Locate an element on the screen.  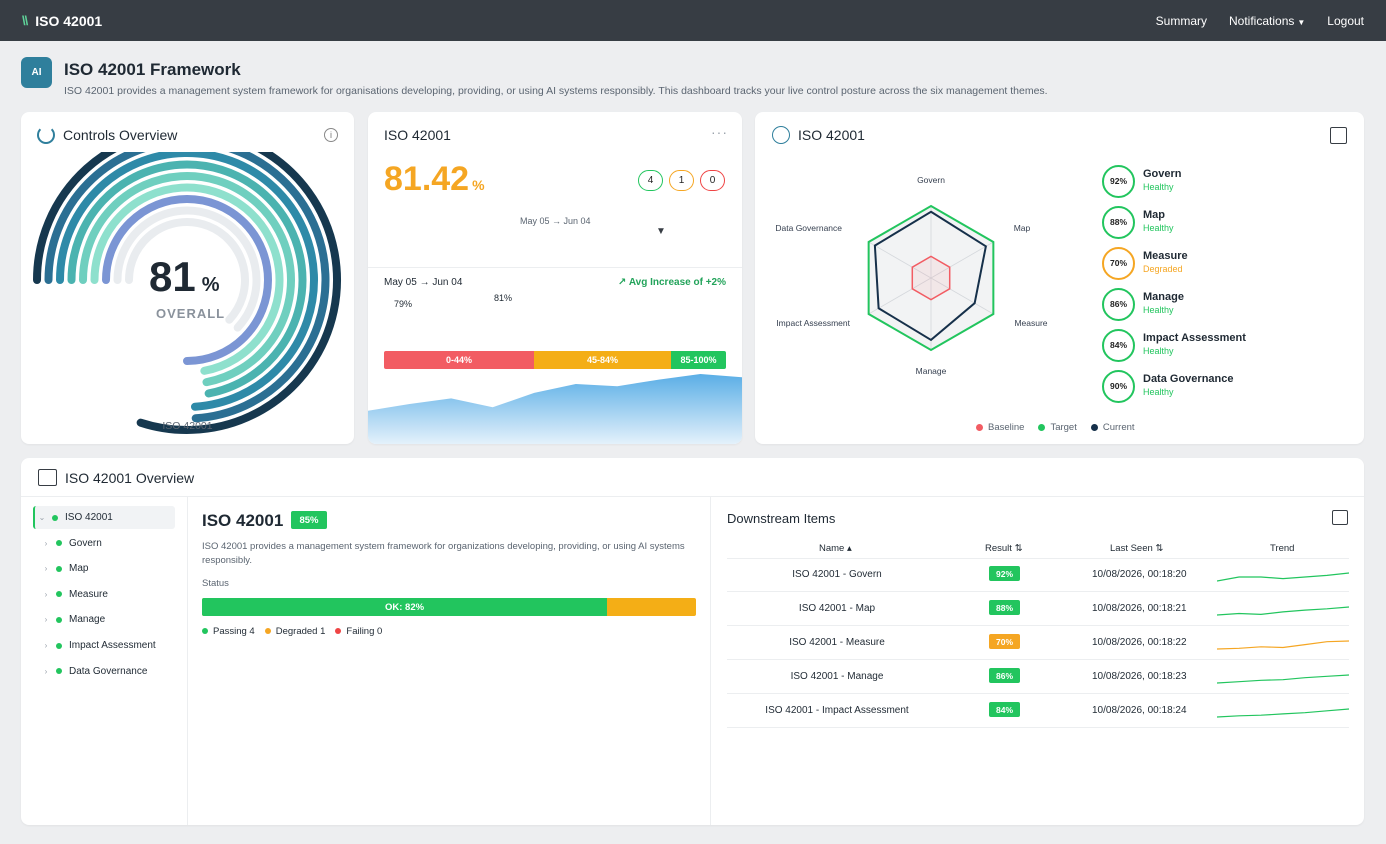
tree-item: › Data Governance is located at coordinates (104, 671).